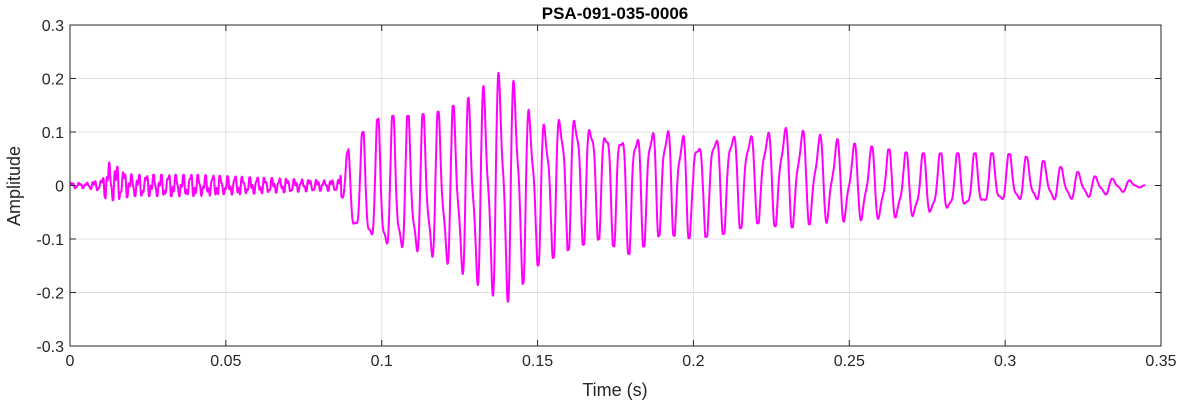 This screenshot has width=1182, height=404. What do you see at coordinates (53, 26) in the screenshot?
I see `y-tick-label: 0.3` at bounding box center [53, 26].